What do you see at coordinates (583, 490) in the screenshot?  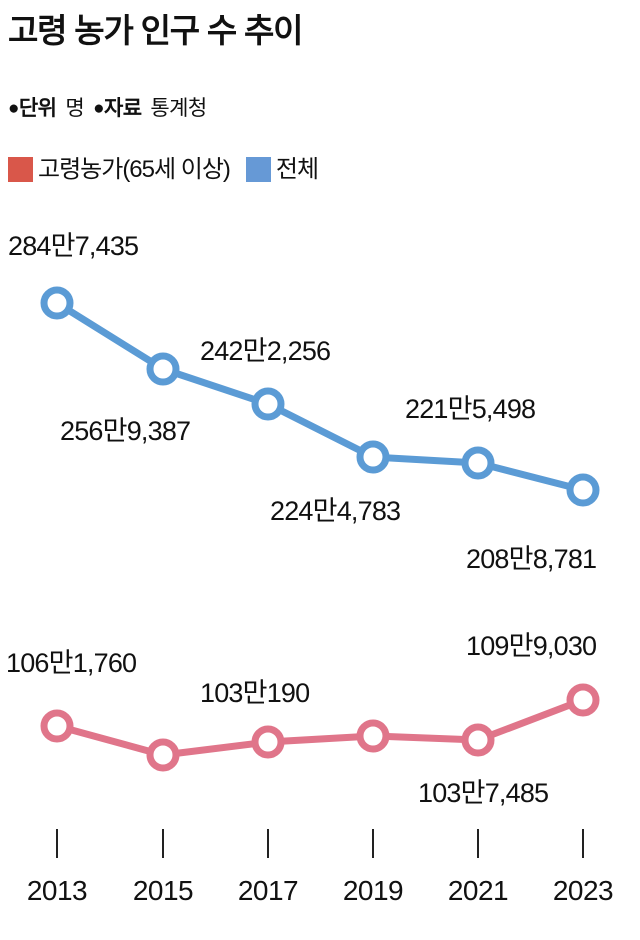 I see `data-point-total-2023` at bounding box center [583, 490].